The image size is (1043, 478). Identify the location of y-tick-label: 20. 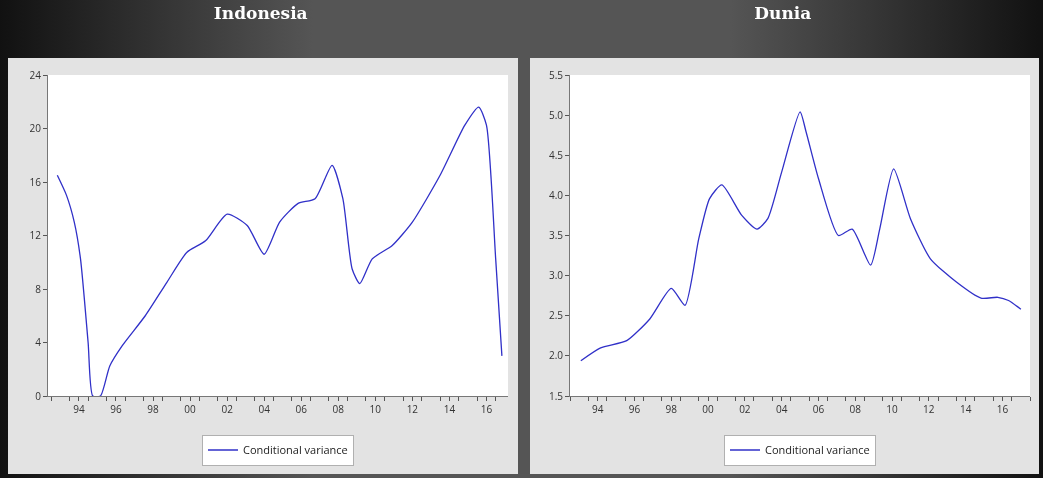
(35, 128).